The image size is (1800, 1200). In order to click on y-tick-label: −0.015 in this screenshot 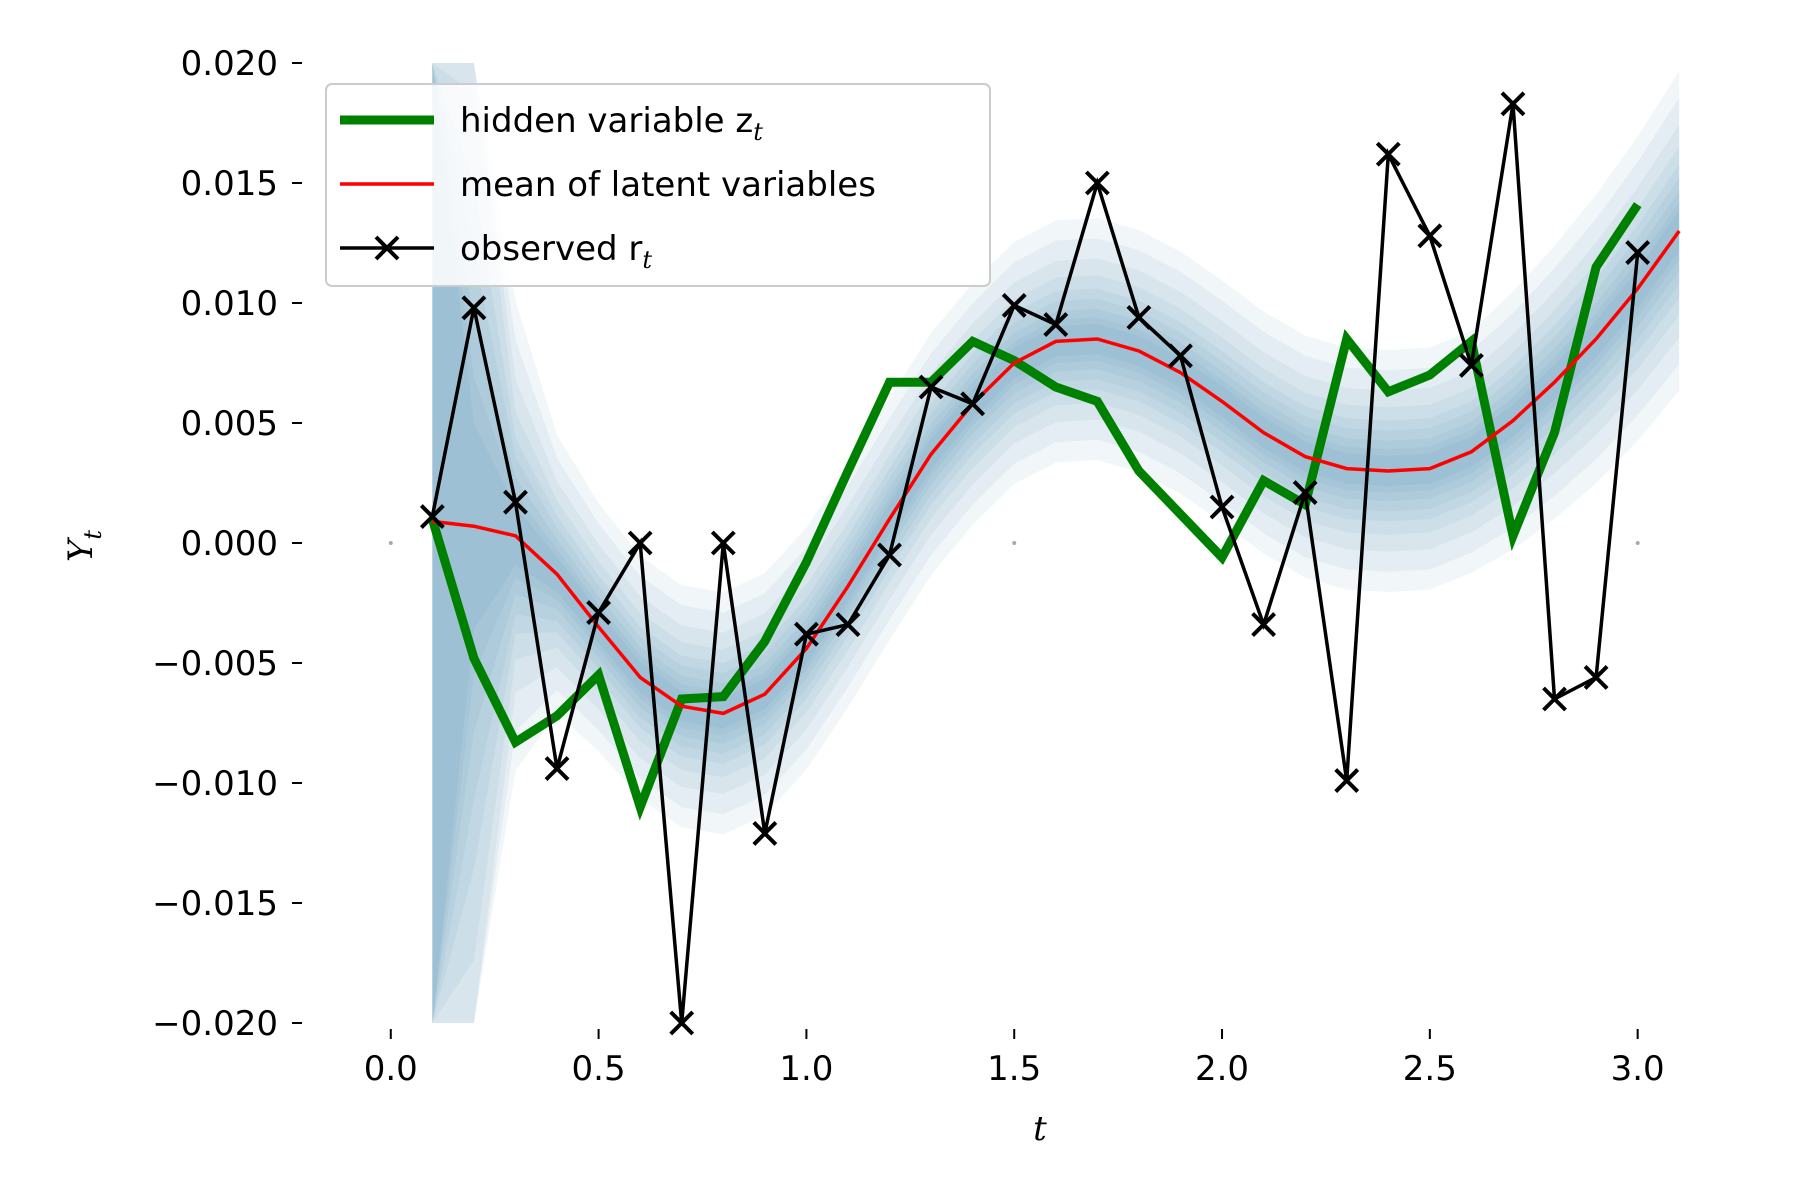, I will do `click(215, 904)`.